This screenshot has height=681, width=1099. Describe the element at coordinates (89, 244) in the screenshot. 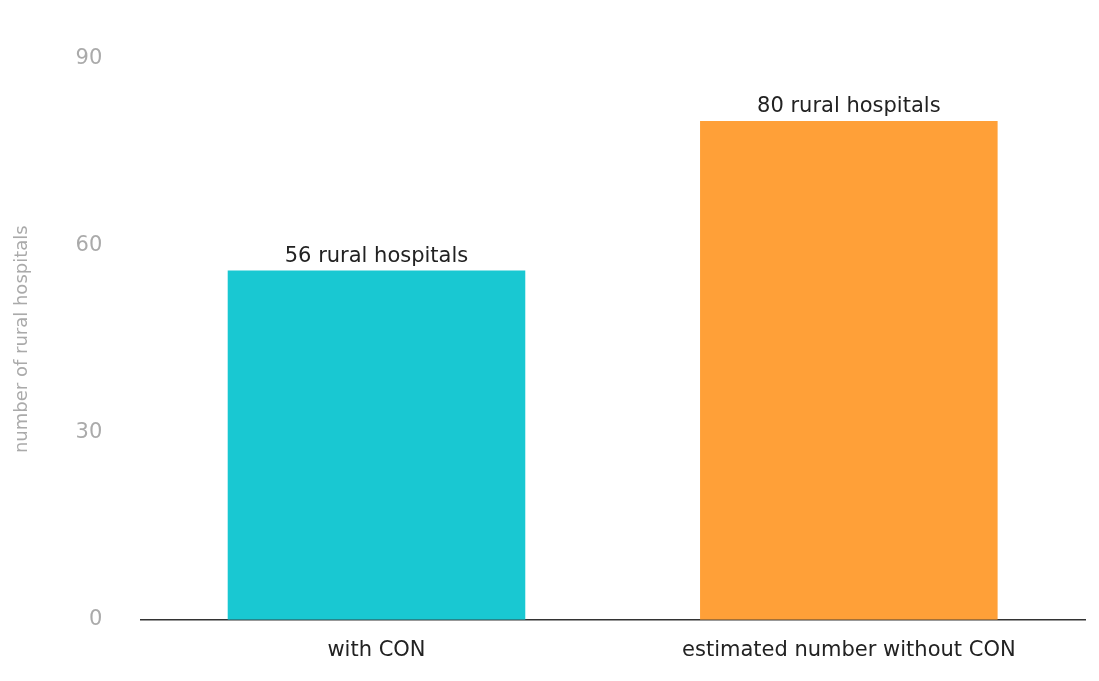

I see `y-tick-label: 60` at that location.